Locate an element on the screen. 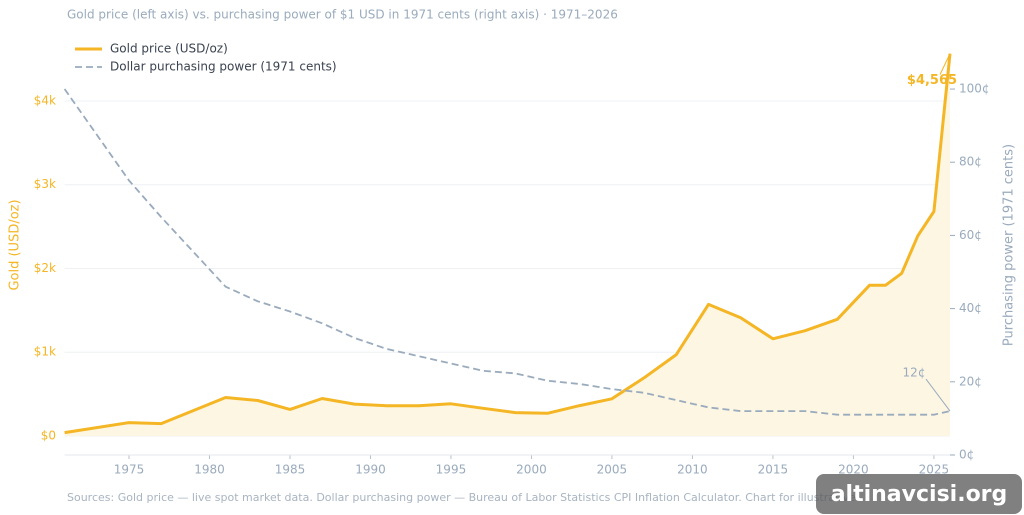 The height and width of the screenshot is (515, 1024). y2-tick-label: 100¢ is located at coordinates (974, 89).